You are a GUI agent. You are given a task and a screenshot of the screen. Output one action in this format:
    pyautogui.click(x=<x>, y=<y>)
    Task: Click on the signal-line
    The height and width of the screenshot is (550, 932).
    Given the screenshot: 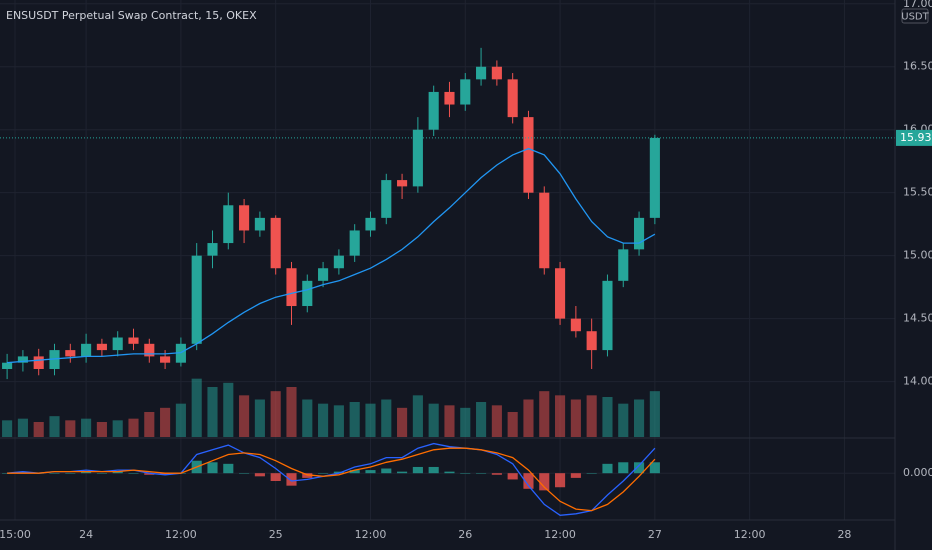 What is the action you would take?
    pyautogui.click(x=331, y=479)
    